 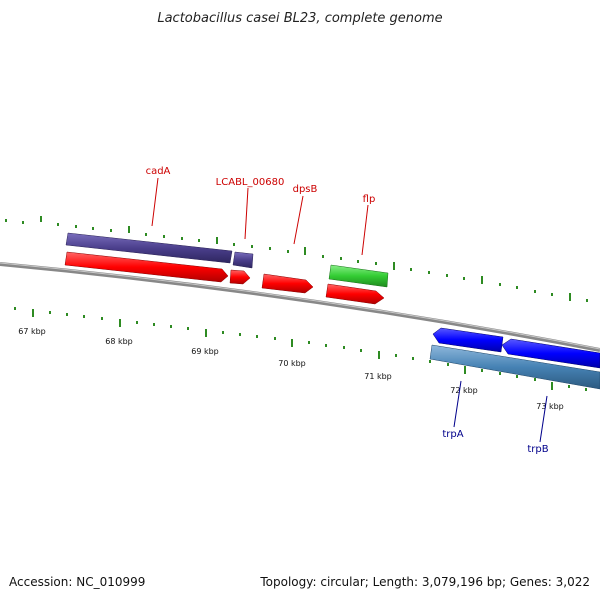 I want to click on reverse-gene-labels: trpA trpB, so click(x=495, y=417).